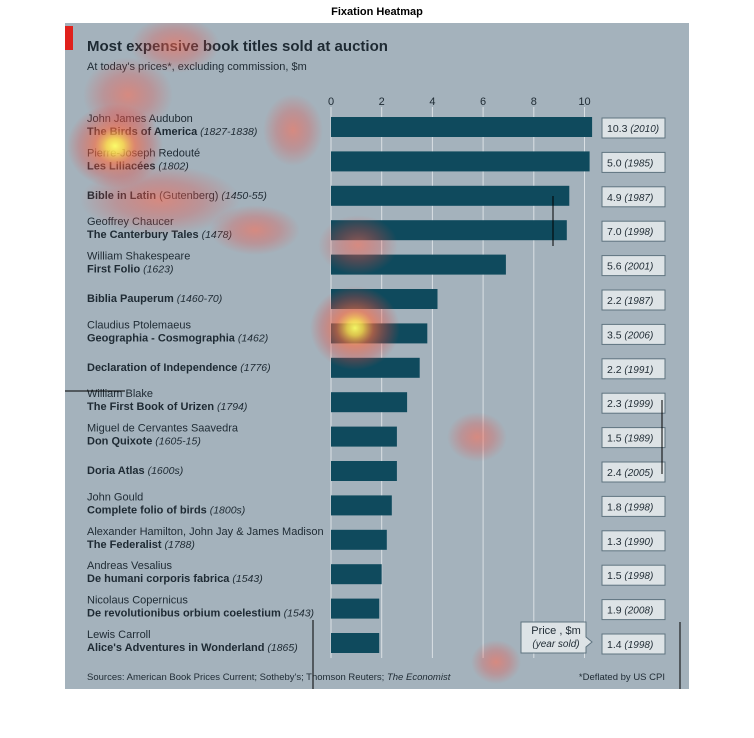  Describe the element at coordinates (138, 257) in the screenshot. I see `row-author-label: William Shakespeare` at that location.